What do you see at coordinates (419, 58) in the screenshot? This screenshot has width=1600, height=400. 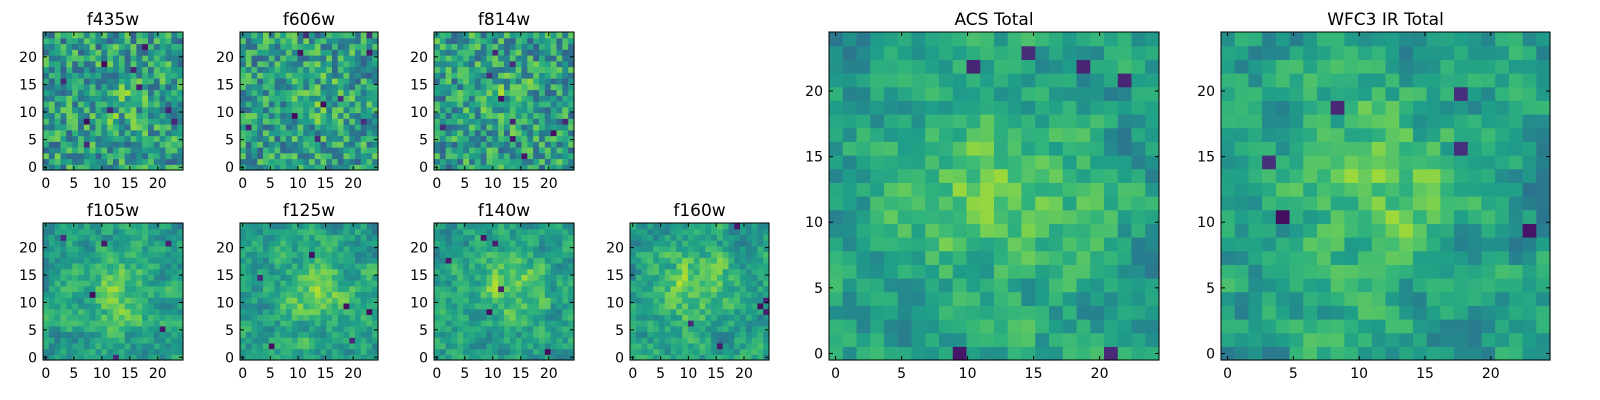 I see `y-tick-label: 20` at bounding box center [419, 58].